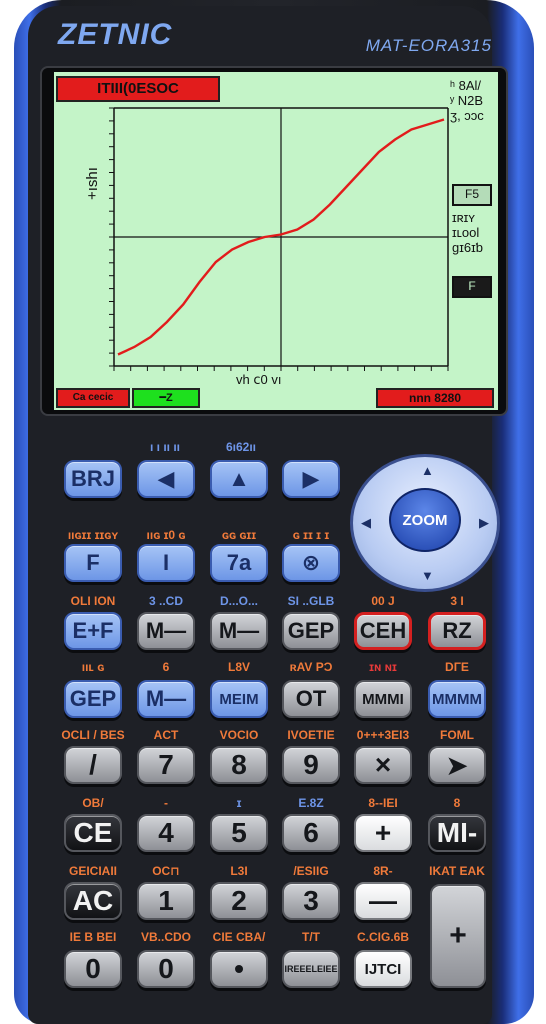  I want to click on calc-key: MMMM, so click(457, 699).